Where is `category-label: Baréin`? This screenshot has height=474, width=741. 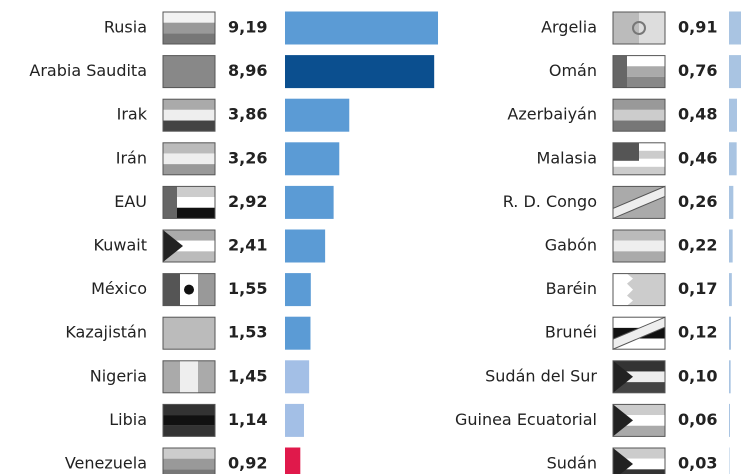 category-label: Baréin is located at coordinates (571, 288).